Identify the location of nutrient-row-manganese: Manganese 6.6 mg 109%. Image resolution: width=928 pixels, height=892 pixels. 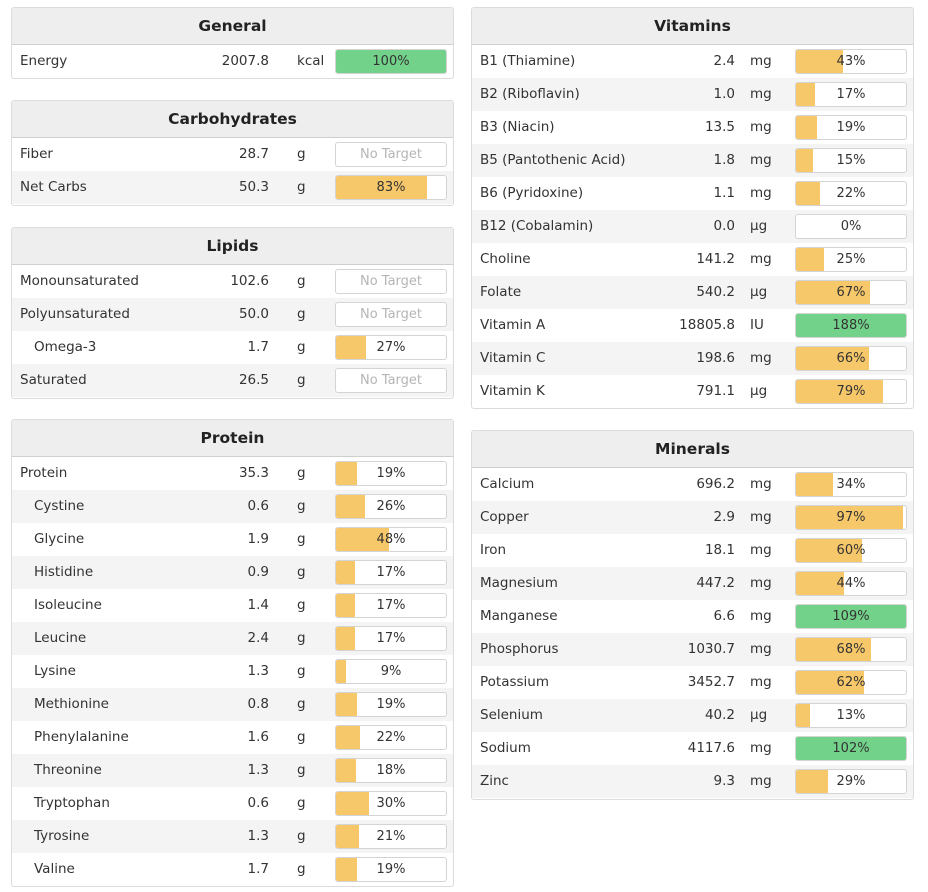
(692, 616).